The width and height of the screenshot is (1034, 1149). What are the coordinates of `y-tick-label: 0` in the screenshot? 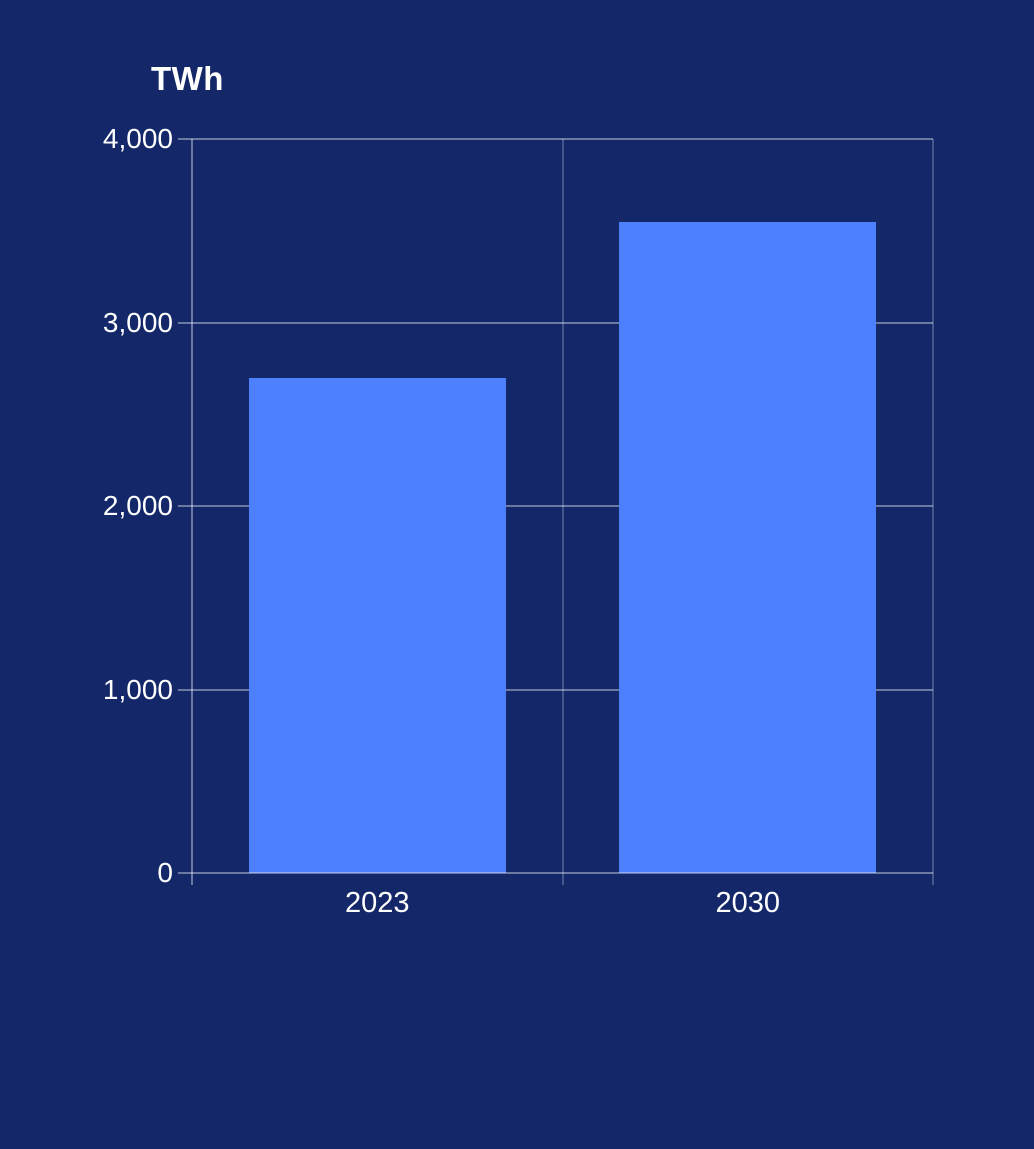 It's located at (165, 872).